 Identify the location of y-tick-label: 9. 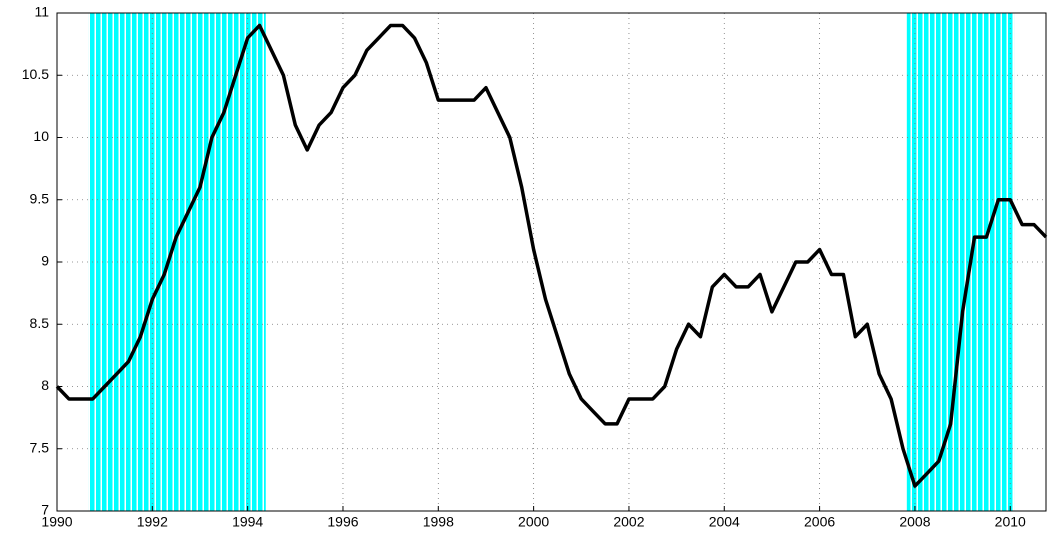
(45, 261).